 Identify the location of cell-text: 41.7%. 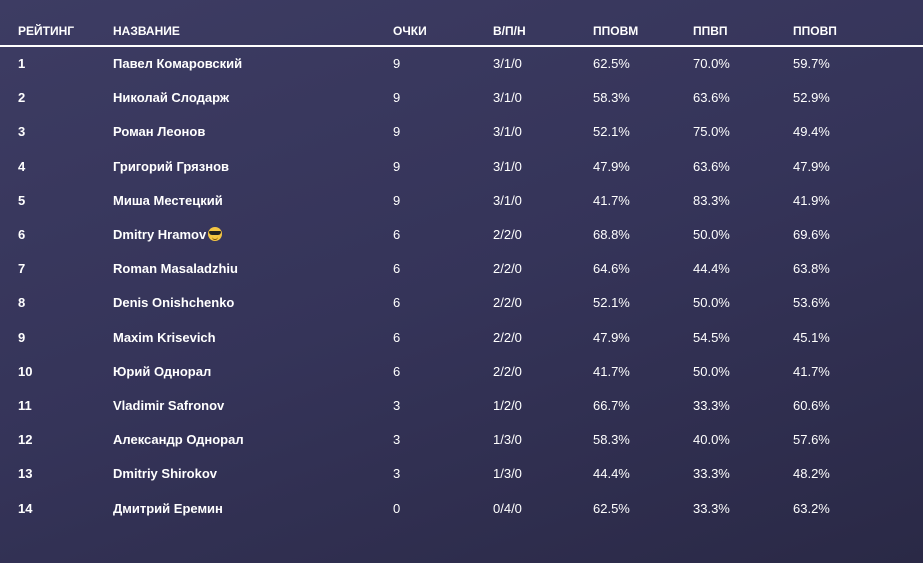
(811, 371).